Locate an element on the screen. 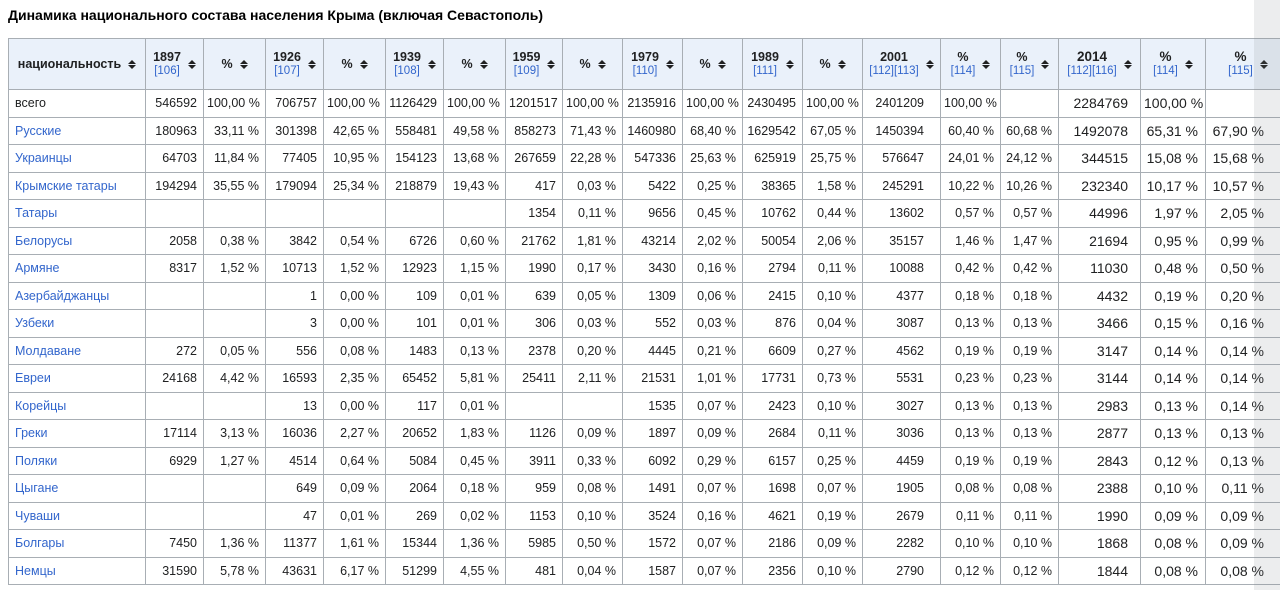 This screenshot has width=1280, height=590. column-header-pct1979: % is located at coordinates (712, 64).